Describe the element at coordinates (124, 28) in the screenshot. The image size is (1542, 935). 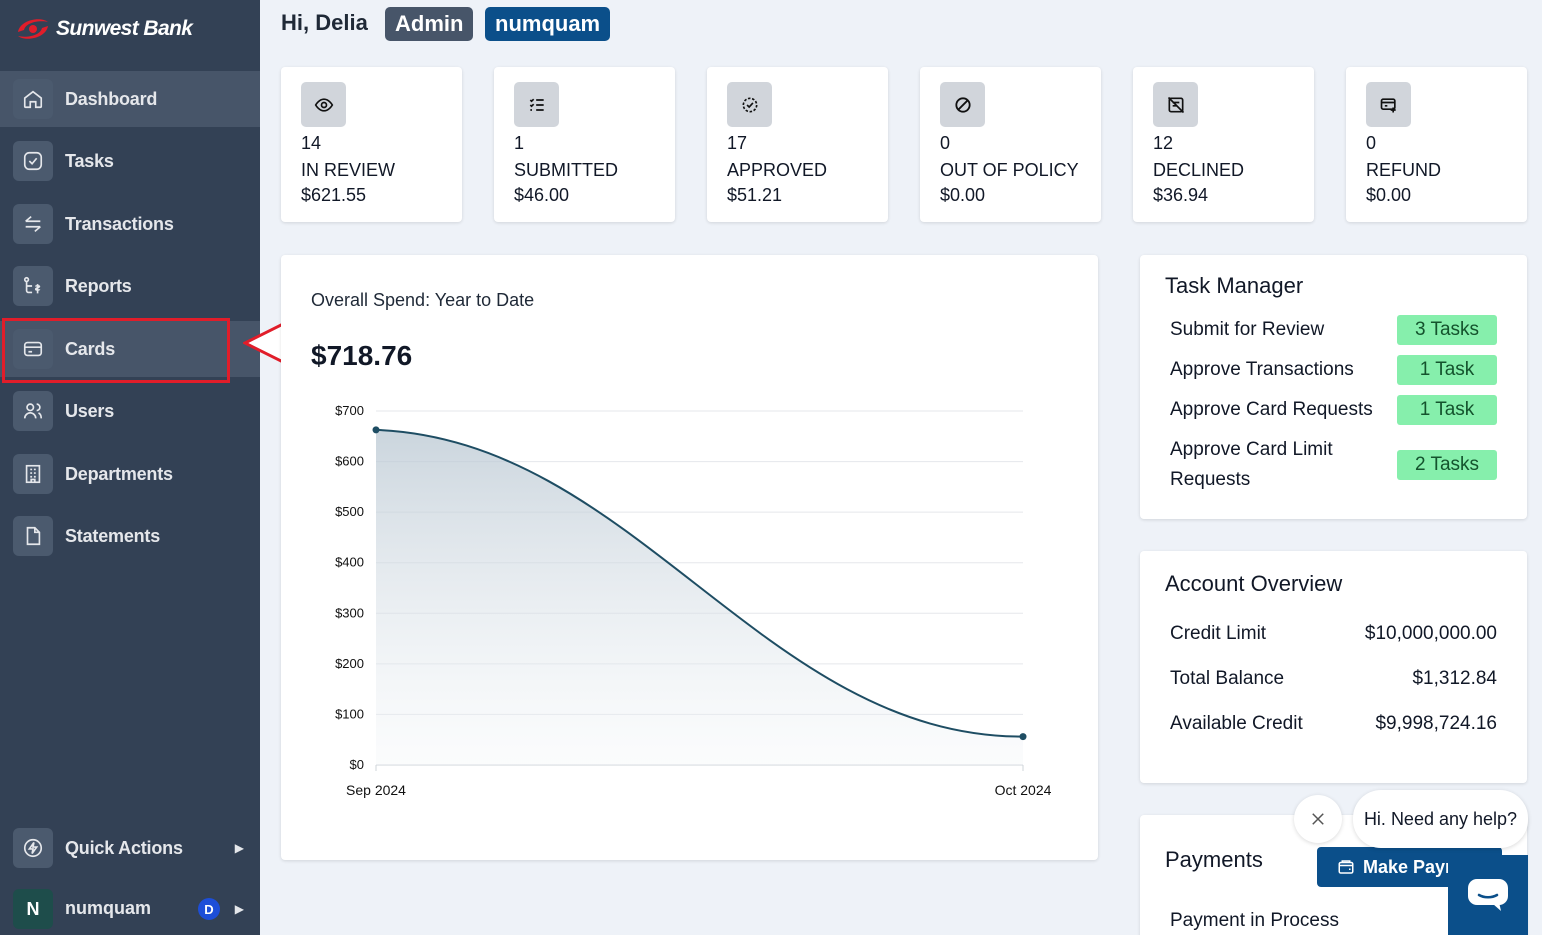
I see `brand-name: Sunwest Bank` at that location.